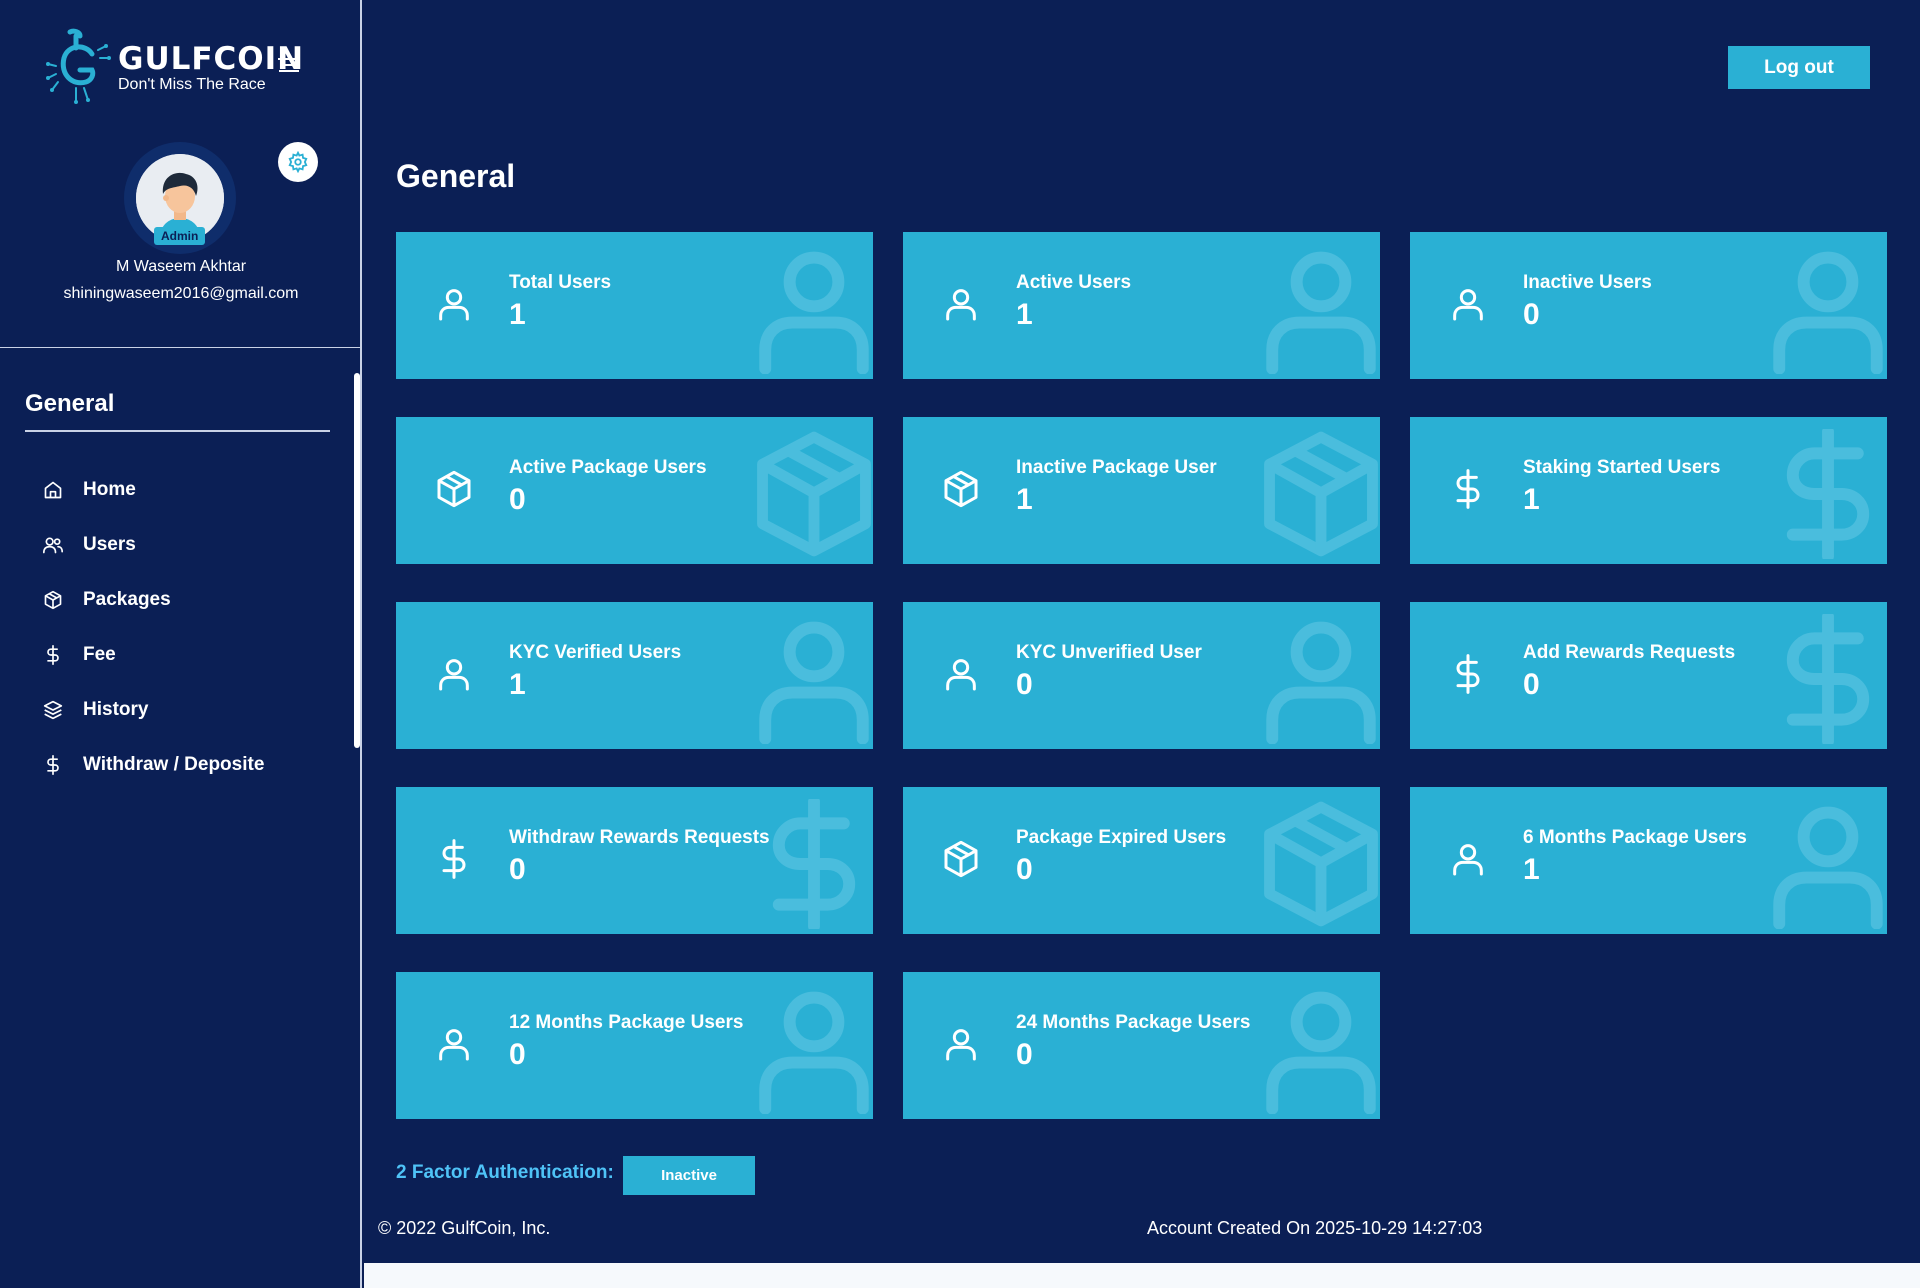 The height and width of the screenshot is (1288, 1920). I want to click on stat-card-label: Package Expired Users, so click(1121, 837).